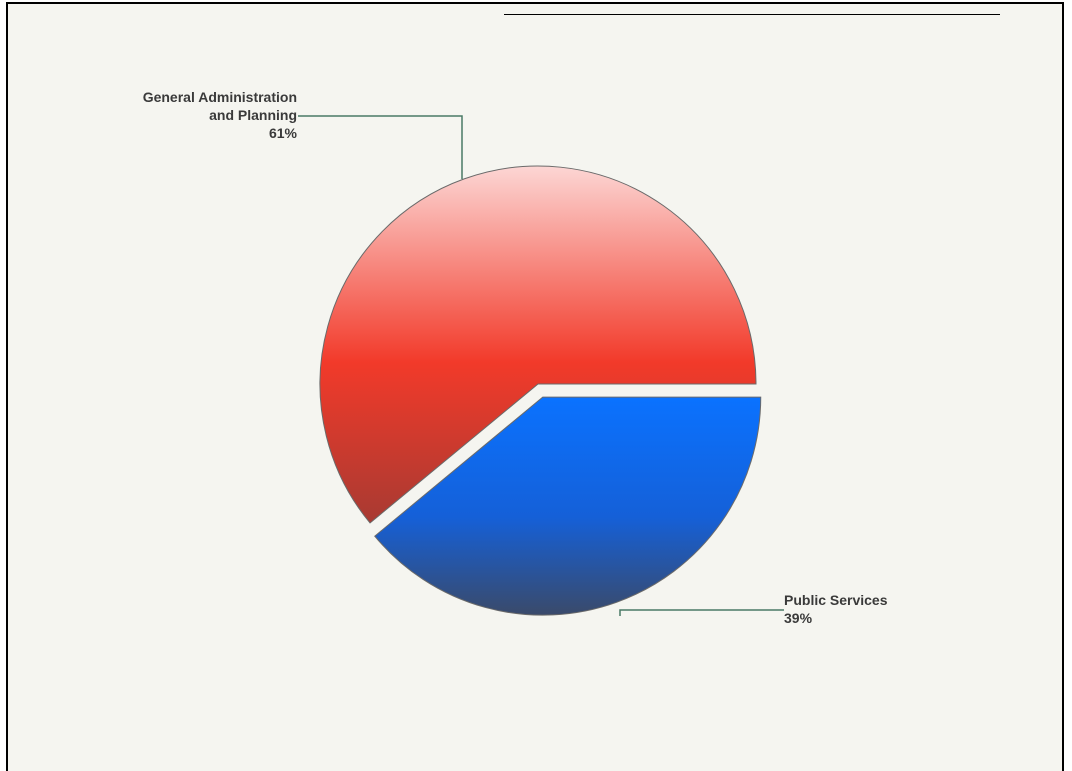 Image resolution: width=1072 pixels, height=771 pixels. I want to click on slice-0-label-line-1: and Planning, so click(253, 115).